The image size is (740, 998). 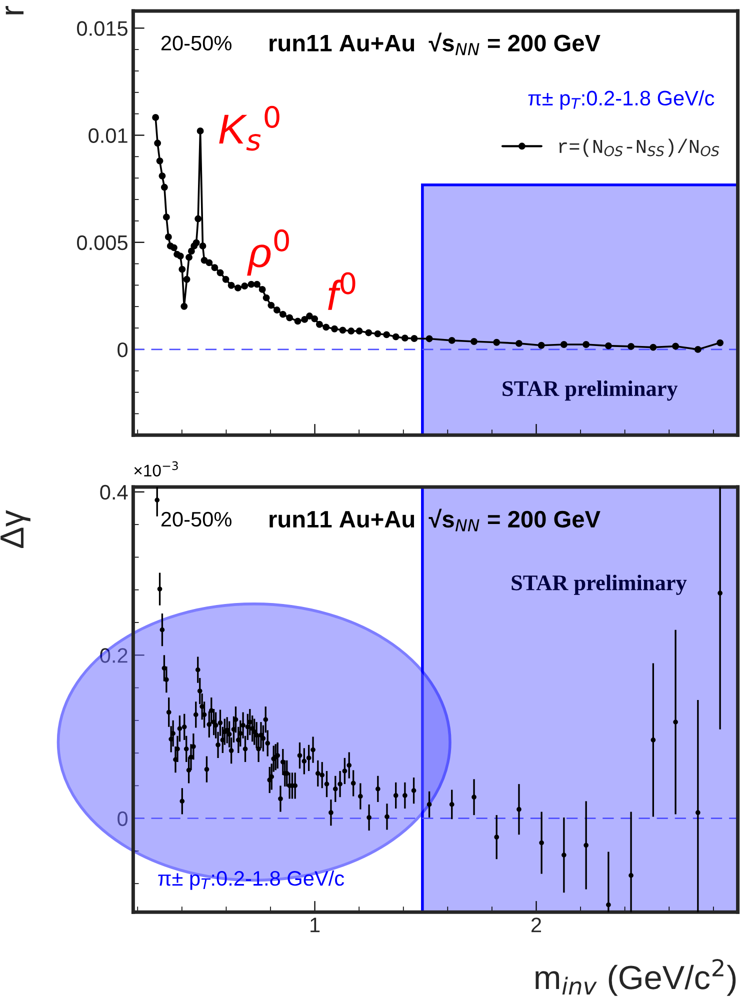 What do you see at coordinates (536, 925) in the screenshot?
I see `x-tick-label: 2` at bounding box center [536, 925].